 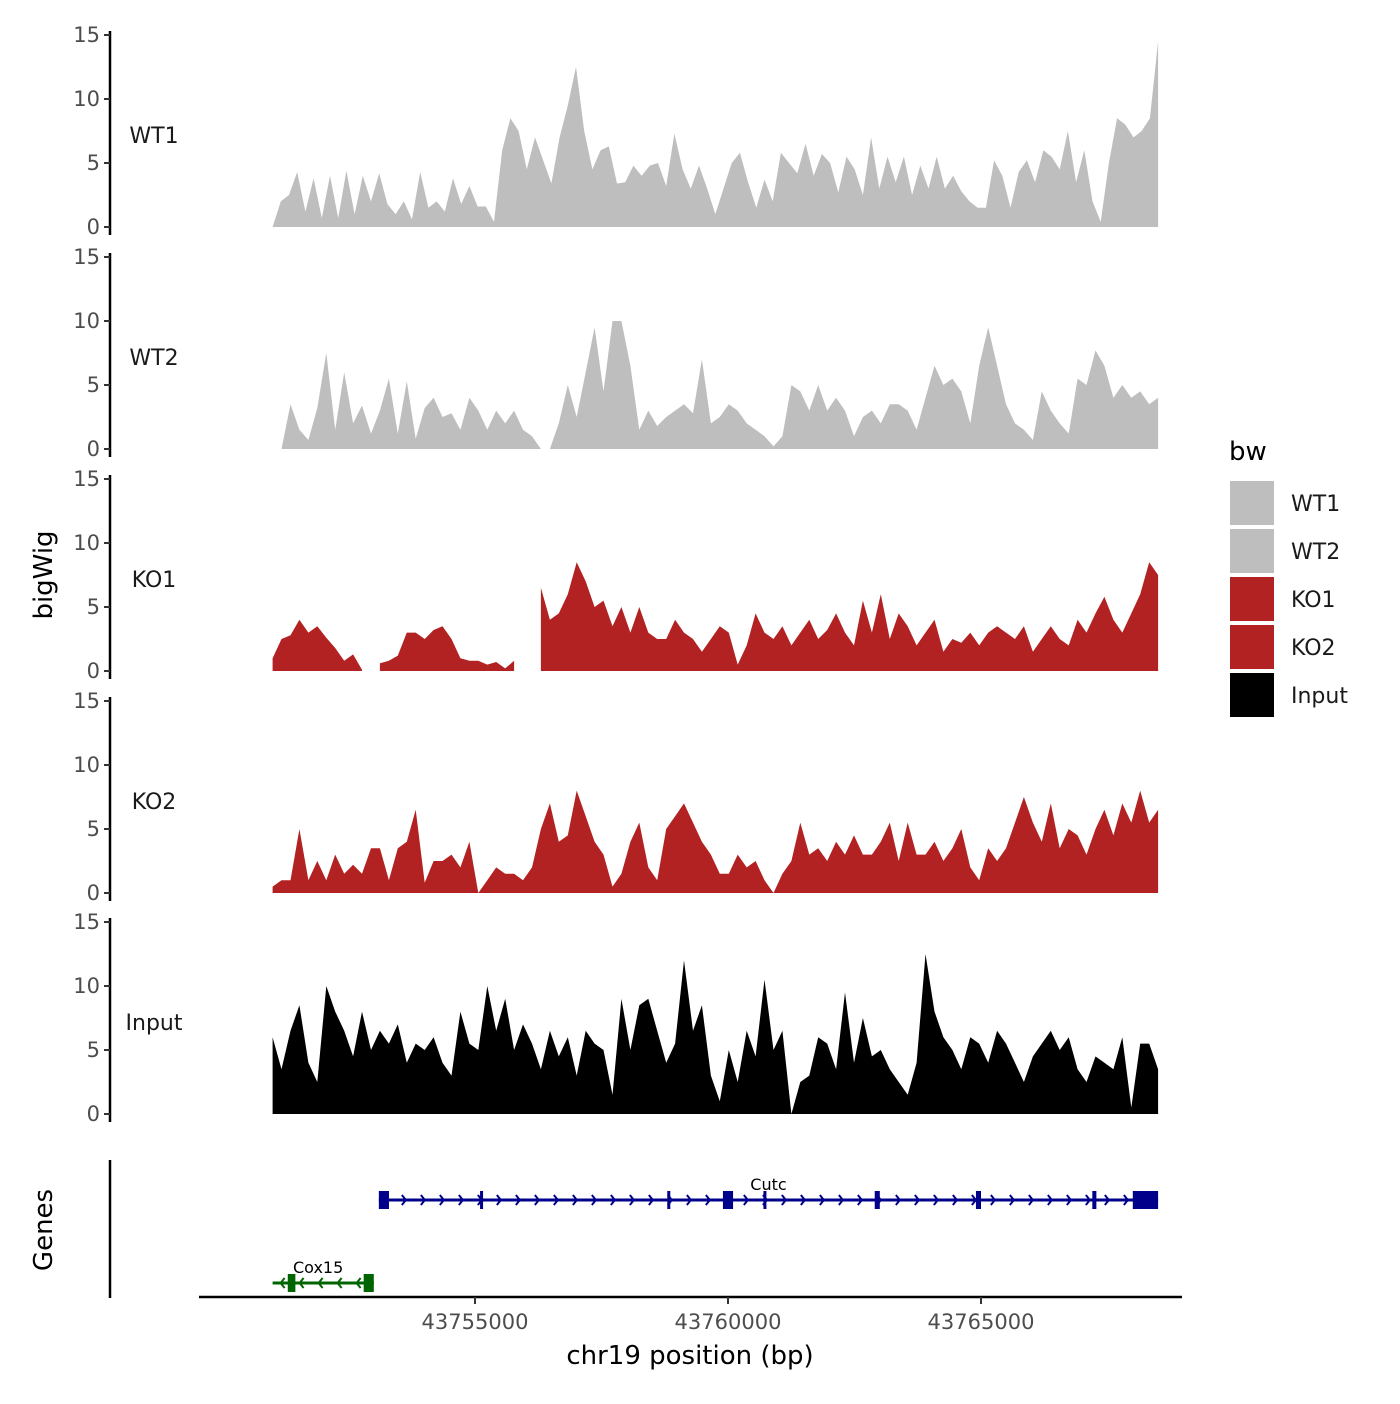 What do you see at coordinates (728, 1322) in the screenshot?
I see `x-tick-label: 43760000` at bounding box center [728, 1322].